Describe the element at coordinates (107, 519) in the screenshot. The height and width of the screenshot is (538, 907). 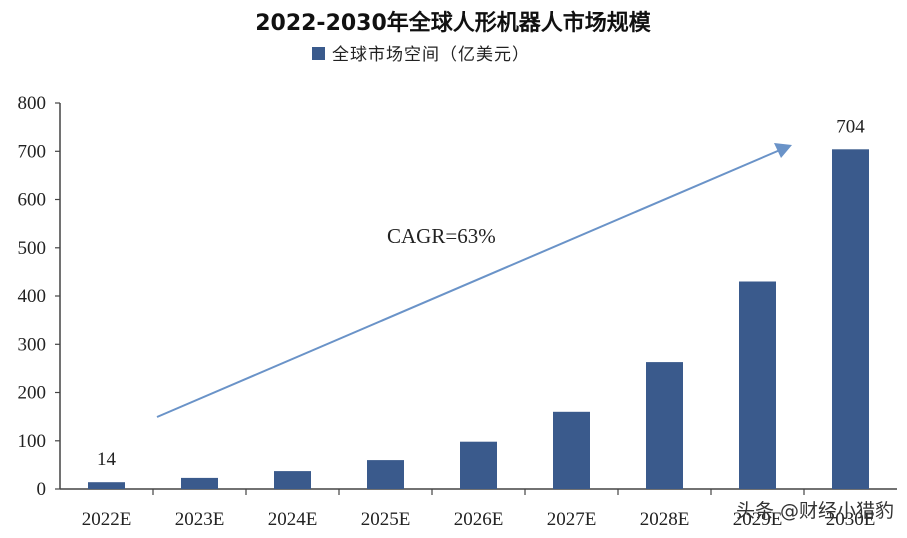
I see `x-tick-label: 2022E` at that location.